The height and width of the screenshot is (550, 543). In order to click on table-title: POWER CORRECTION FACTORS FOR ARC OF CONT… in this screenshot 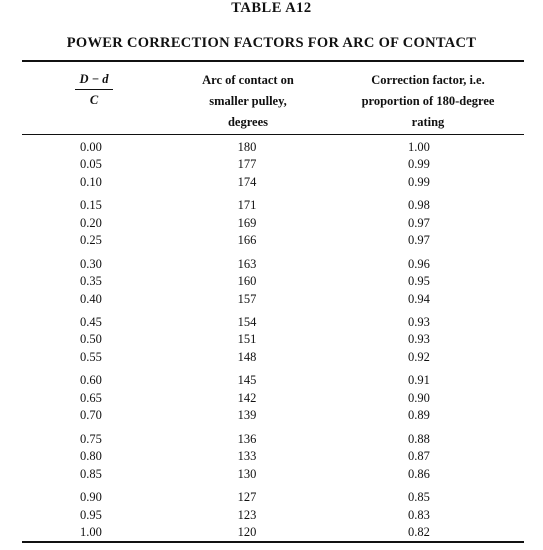, I will do `click(271, 43)`.